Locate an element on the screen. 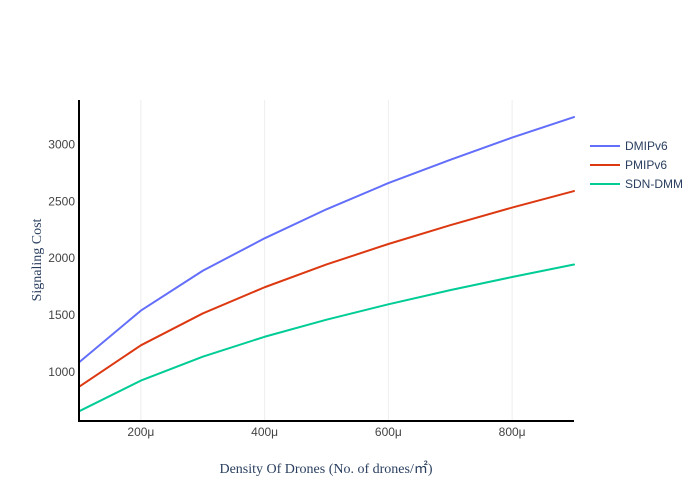  legend: DMIPv6 PMIPv6 SDN-DMM is located at coordinates (636, 165).